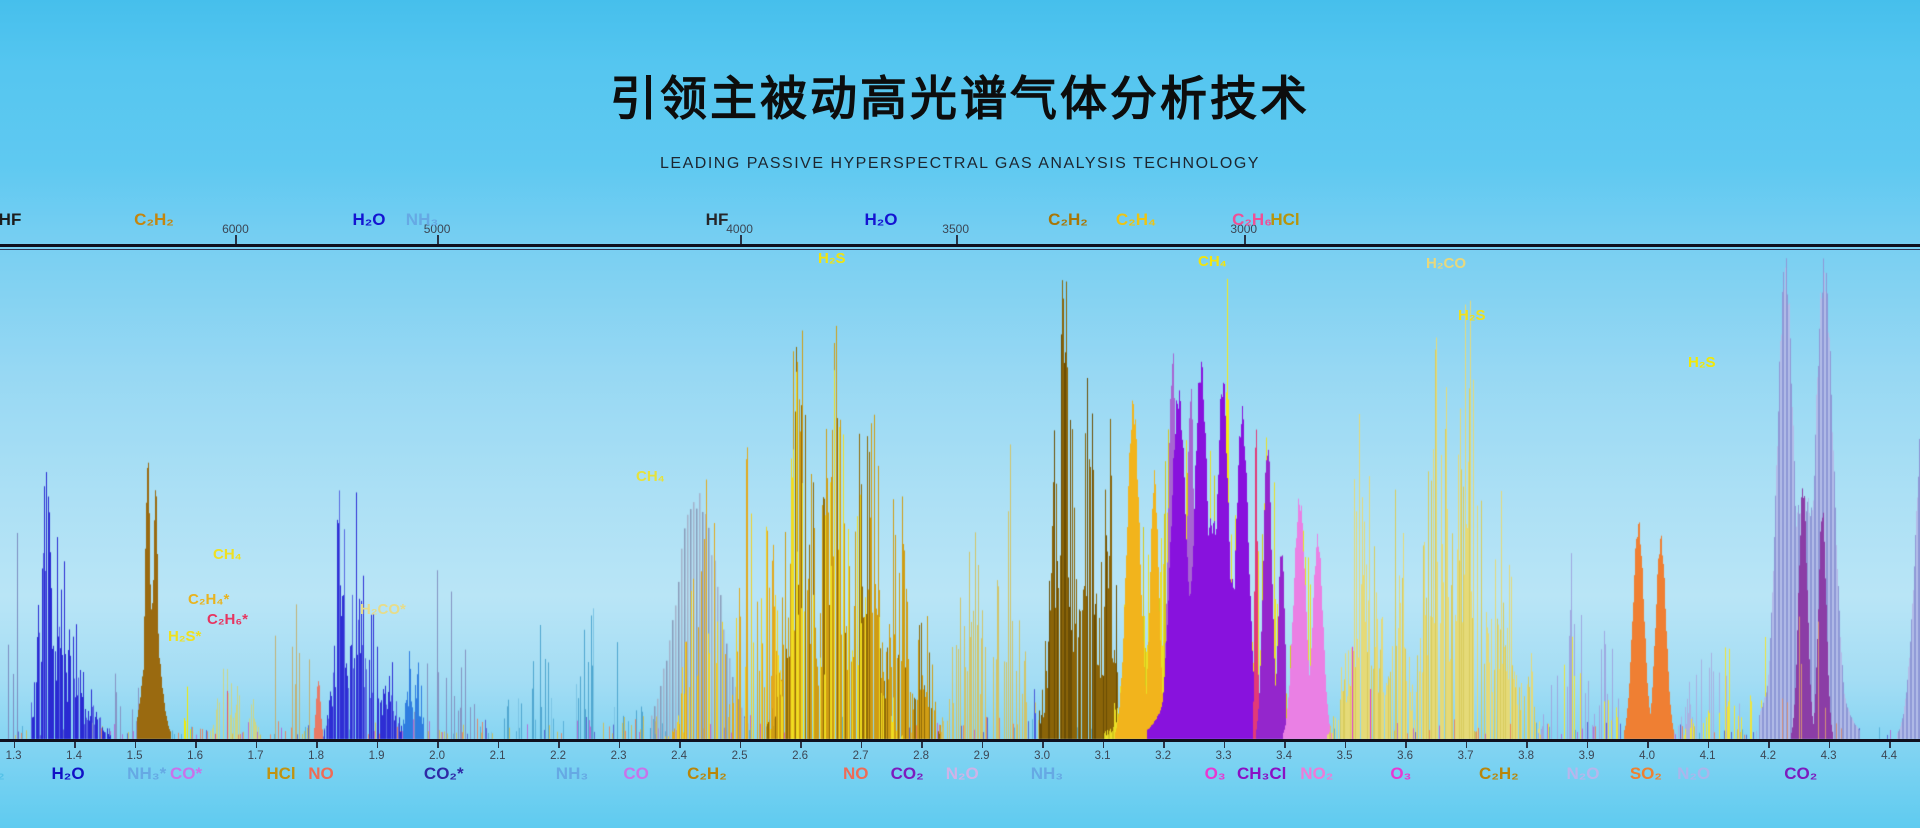 This screenshot has width=1920, height=828. What do you see at coordinates (1526, 756) in the screenshot?
I see `bottom-axis-tick-label: 3.8` at bounding box center [1526, 756].